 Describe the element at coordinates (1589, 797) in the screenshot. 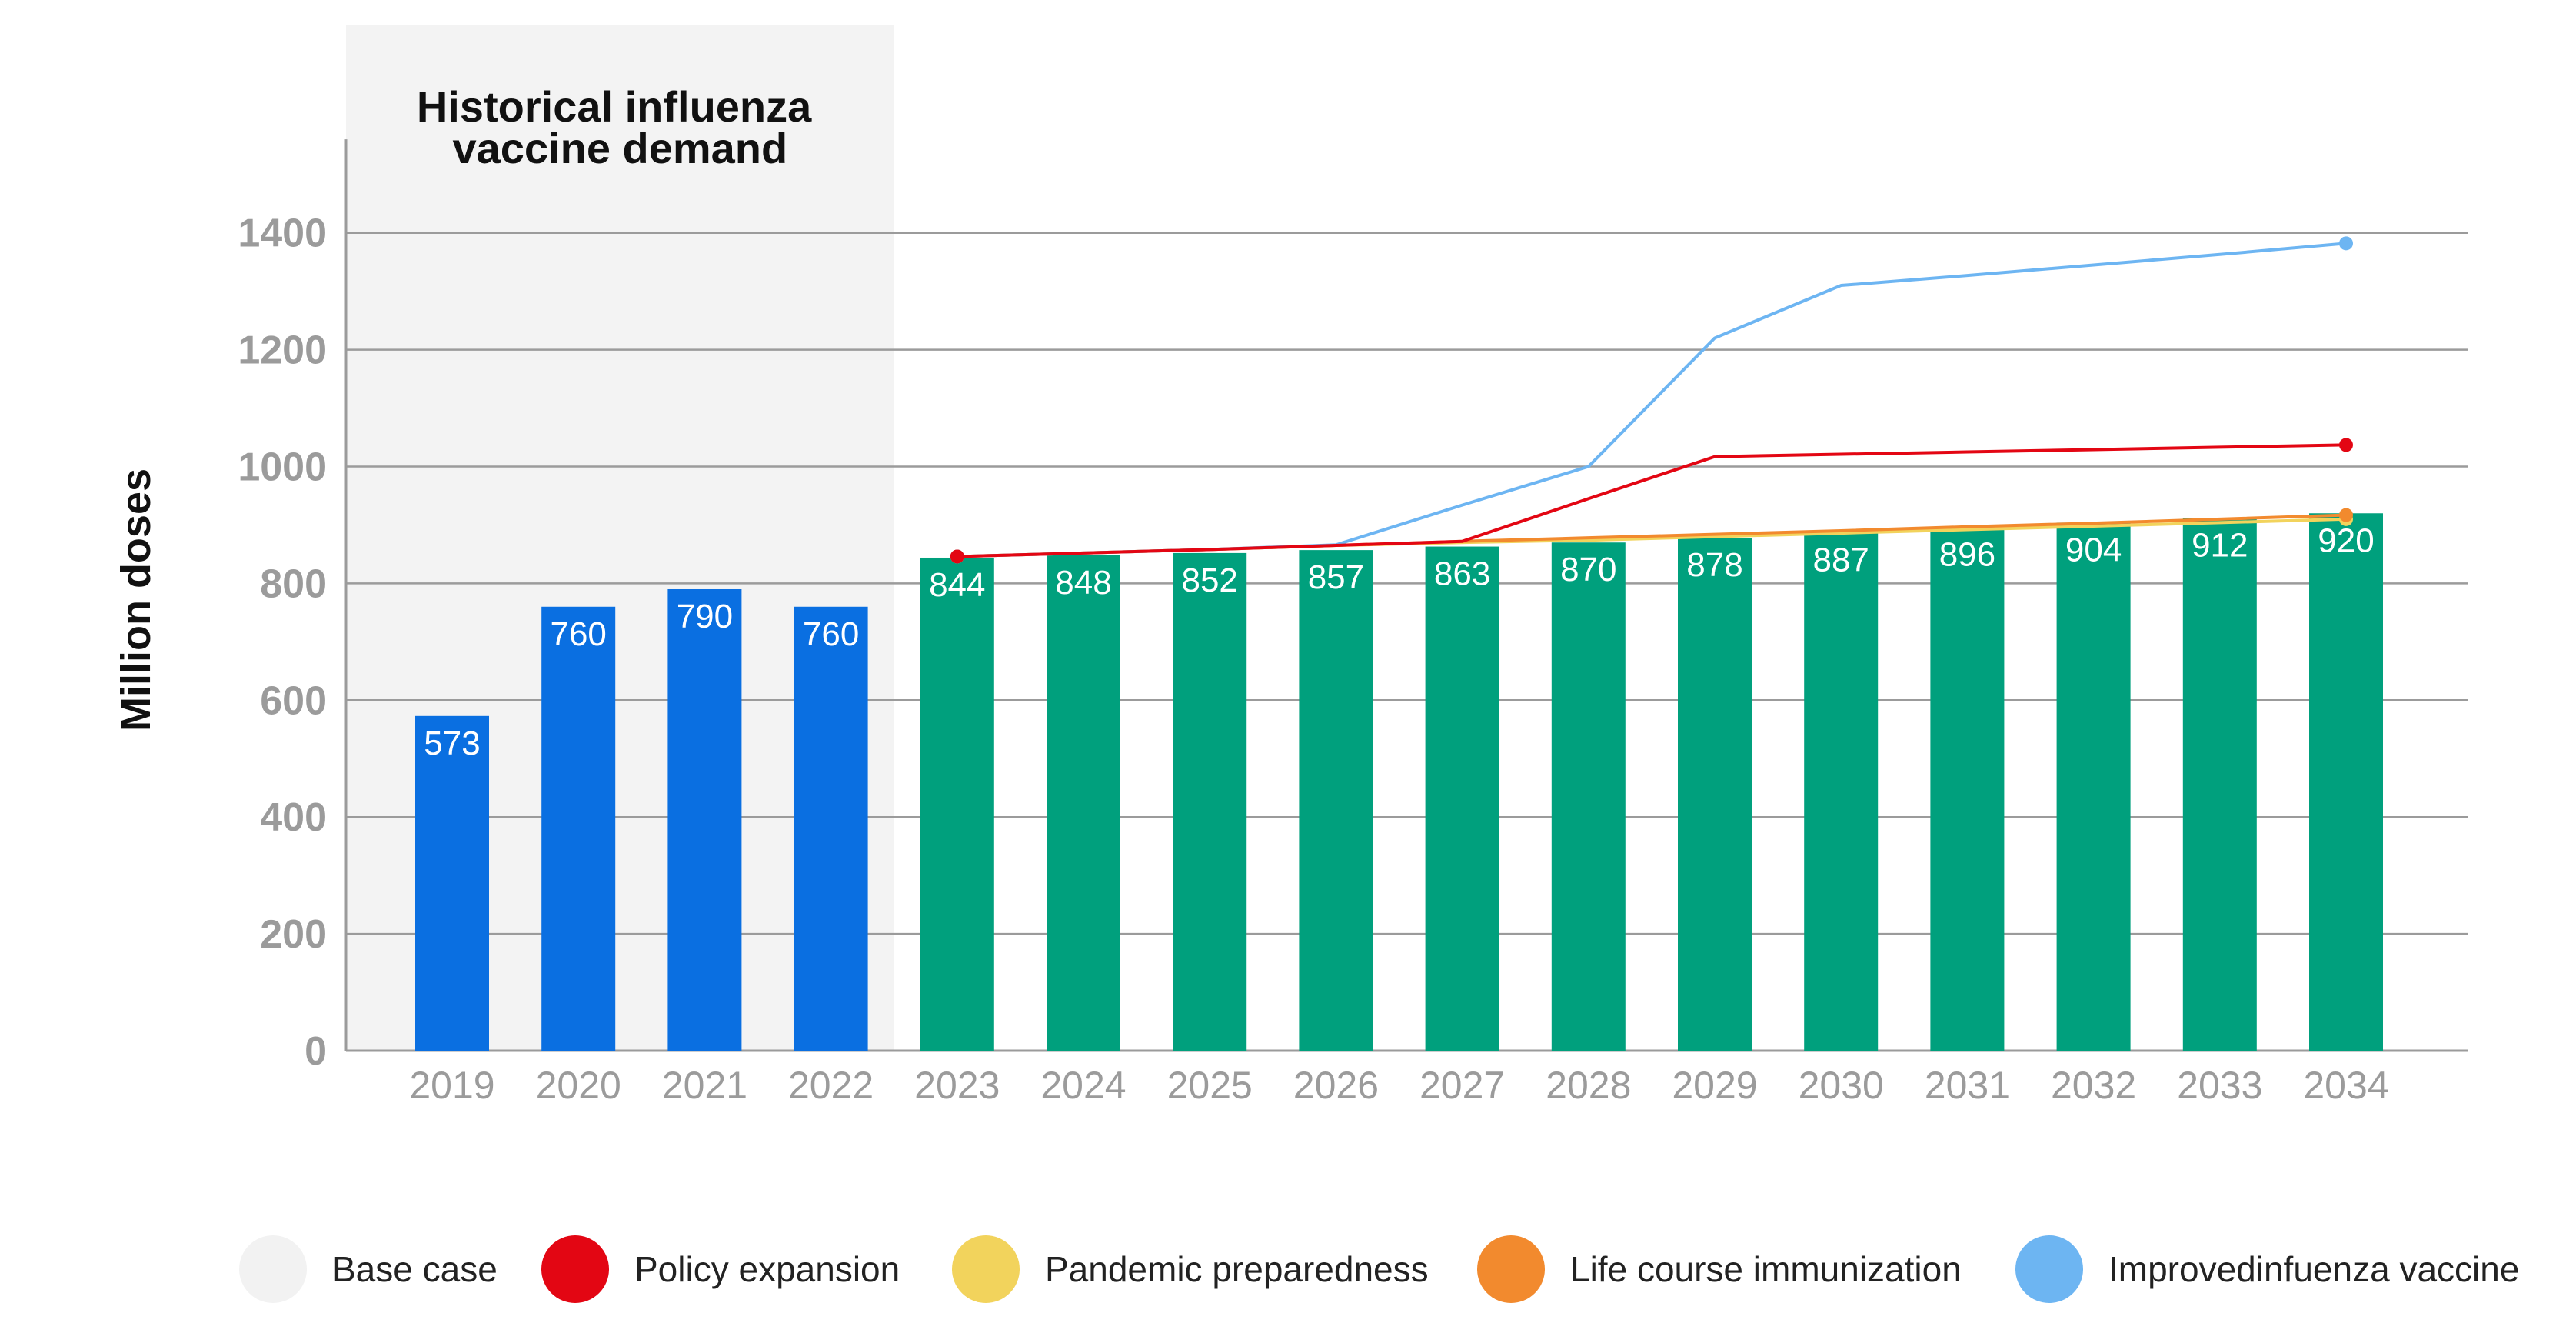

I see `bar-2028` at that location.